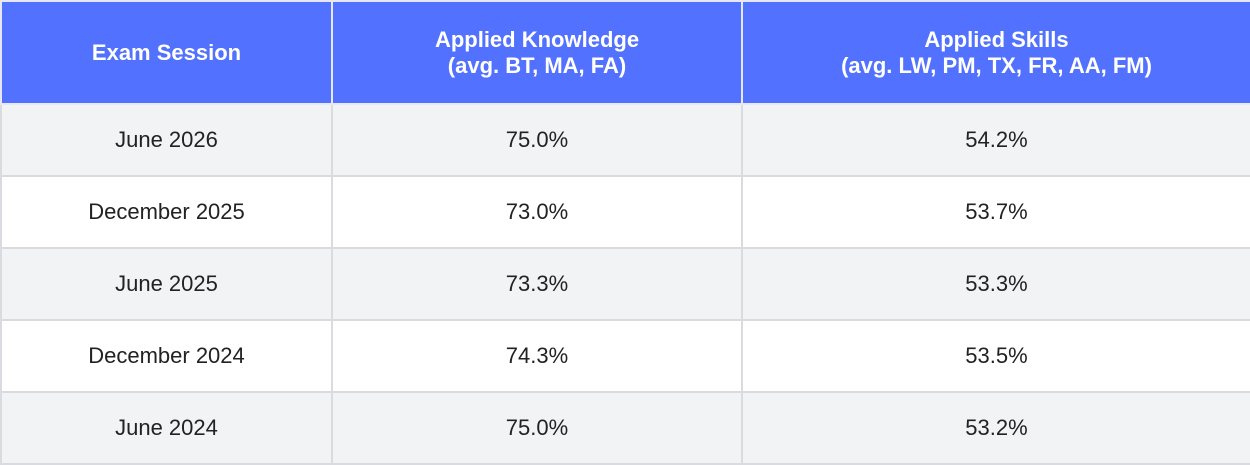  Describe the element at coordinates (166, 284) in the screenshot. I see `table-cell: June 2025` at that location.